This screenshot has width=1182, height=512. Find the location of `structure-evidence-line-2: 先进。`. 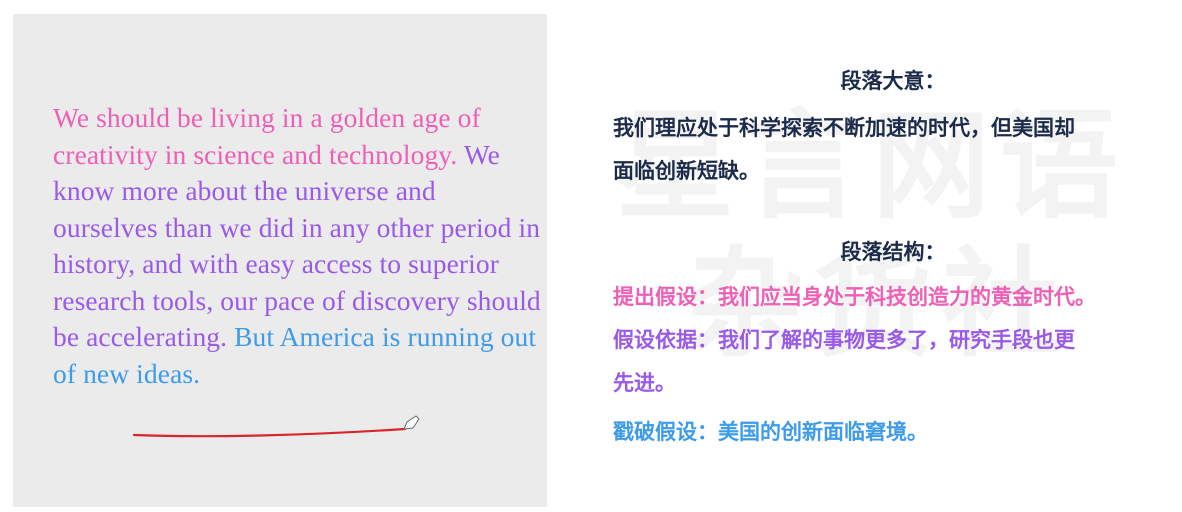

structure-evidence-line-2: 先进。 is located at coordinates (644, 382).